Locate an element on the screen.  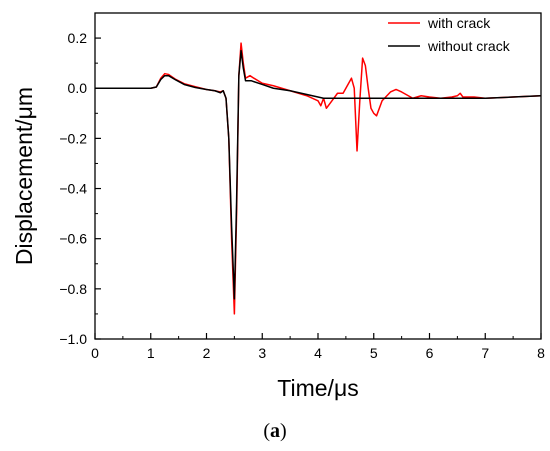
y-tick-label: 0.0 is located at coordinates (78, 88).